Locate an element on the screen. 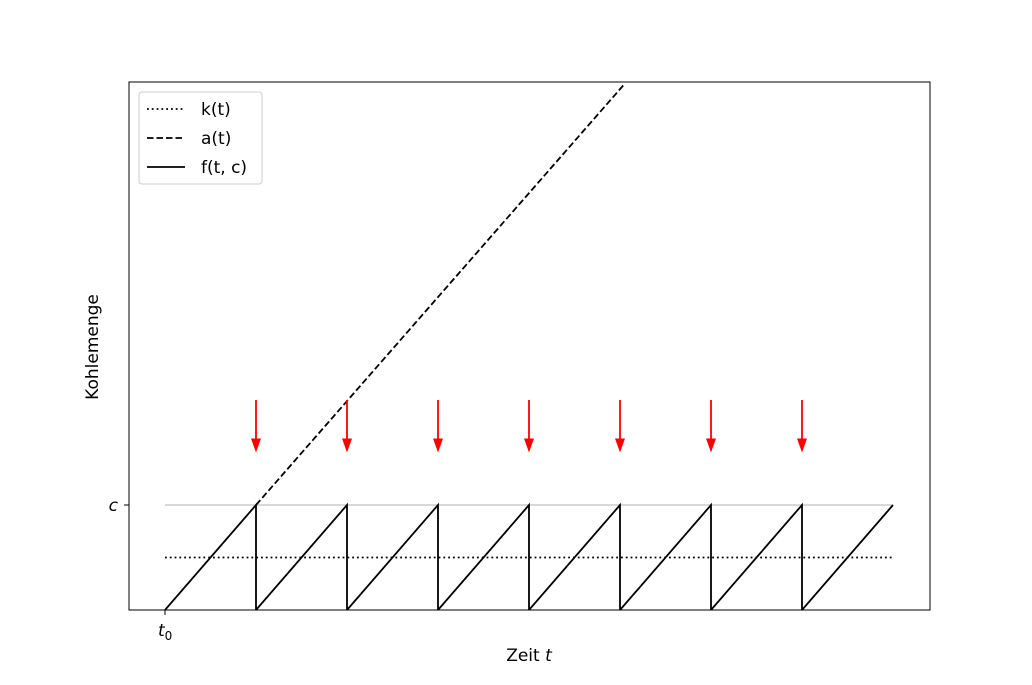 This screenshot has height=685, width=1032. x-axis: t0 Zeit t is located at coordinates (355, 638).